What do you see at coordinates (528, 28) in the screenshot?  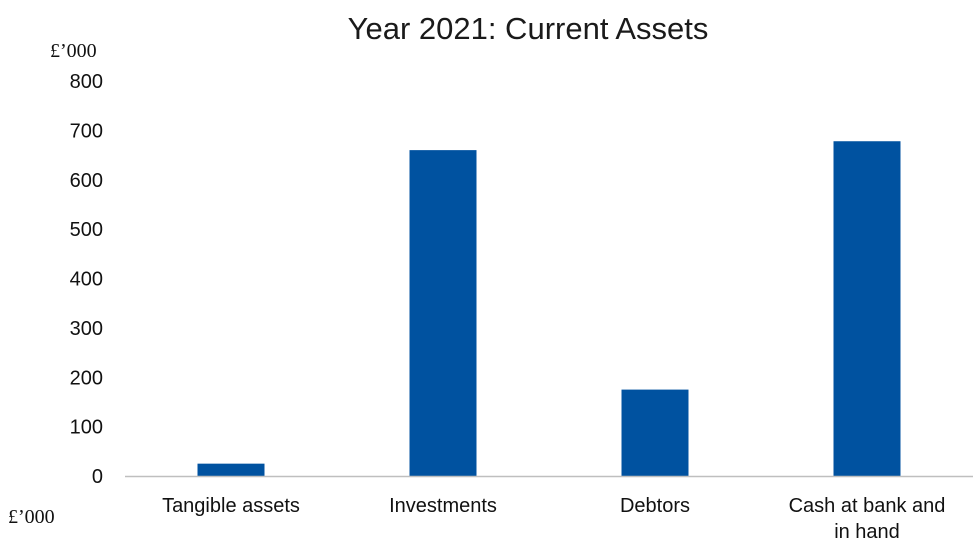 I see `chart-title: Year 2021: Current Assets` at bounding box center [528, 28].